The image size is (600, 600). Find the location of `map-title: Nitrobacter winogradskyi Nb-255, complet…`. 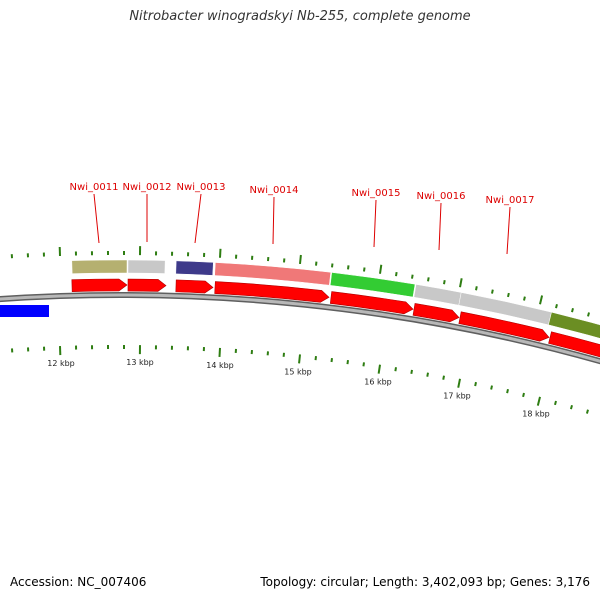

map-title: Nitrobacter winogradskyi Nb-255, complet… is located at coordinates (300, 16).